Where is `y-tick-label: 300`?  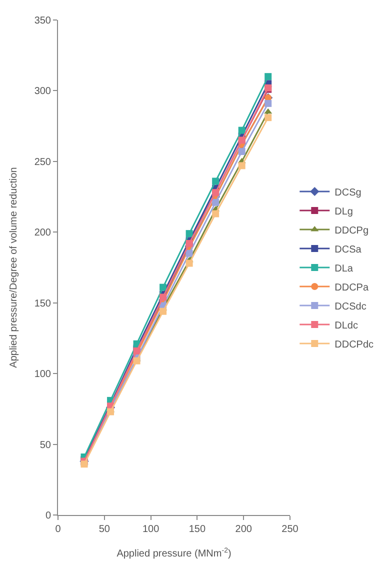
y-tick-label: 300 is located at coordinates (43, 92).